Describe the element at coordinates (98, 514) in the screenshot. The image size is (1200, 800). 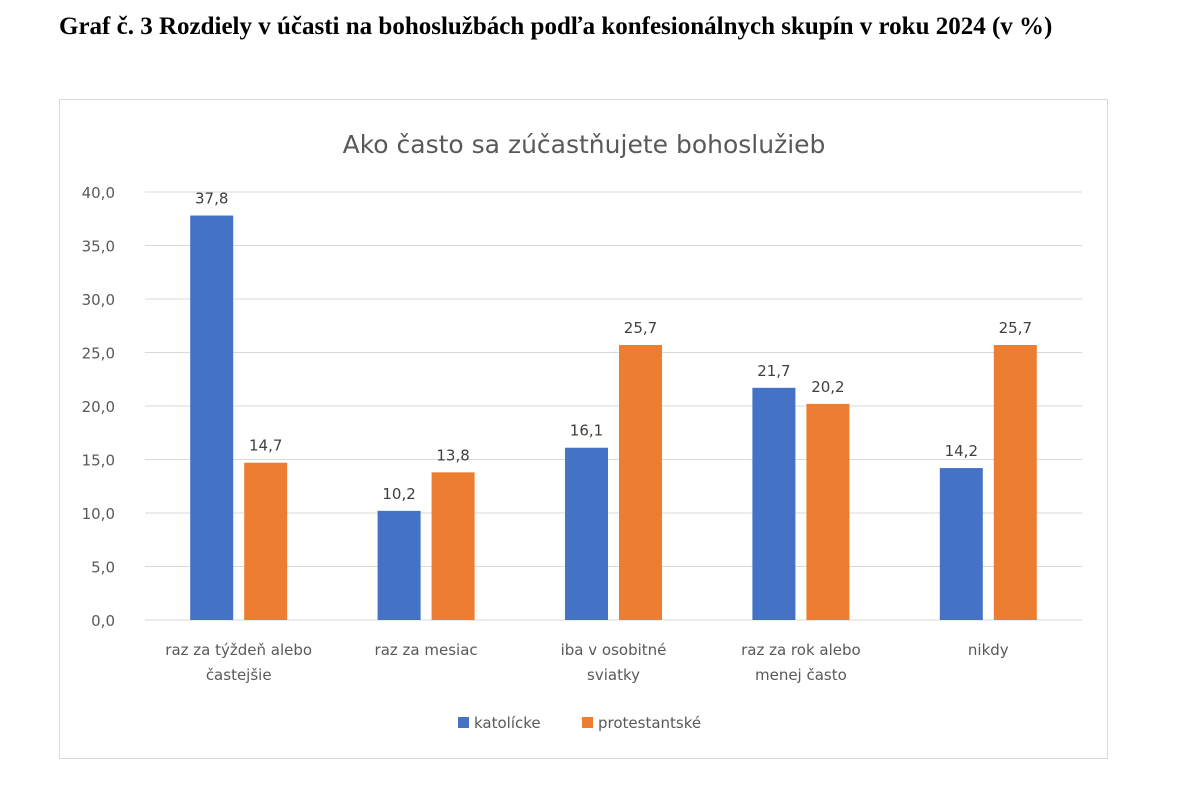
I see `y-tick-label: 10,0` at that location.